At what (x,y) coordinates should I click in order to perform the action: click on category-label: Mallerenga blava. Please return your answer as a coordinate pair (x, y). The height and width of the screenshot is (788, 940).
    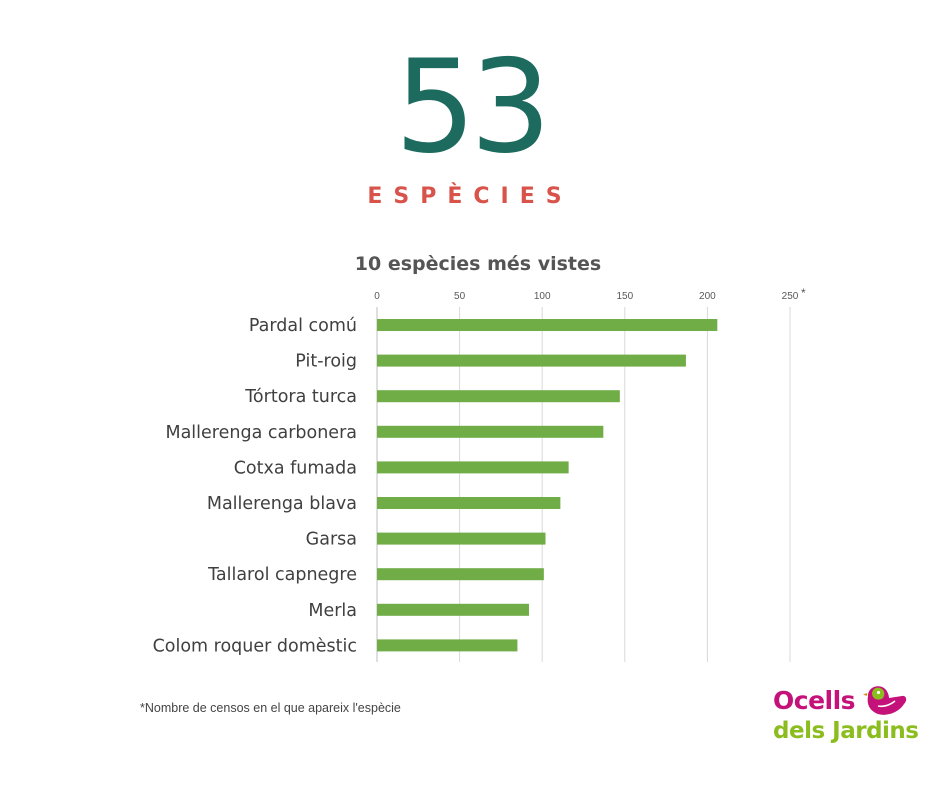
    Looking at the image, I should click on (282, 504).